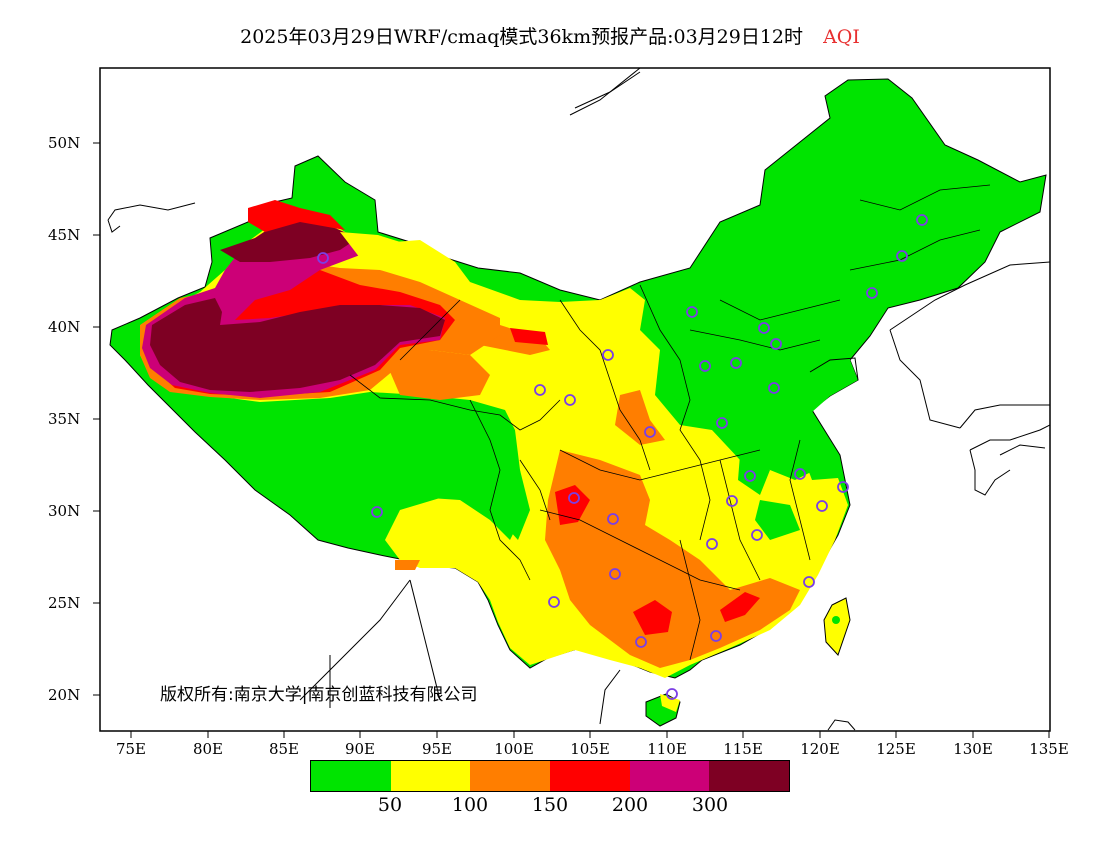  I want to click on legend-label-50: 50, so click(390, 805).